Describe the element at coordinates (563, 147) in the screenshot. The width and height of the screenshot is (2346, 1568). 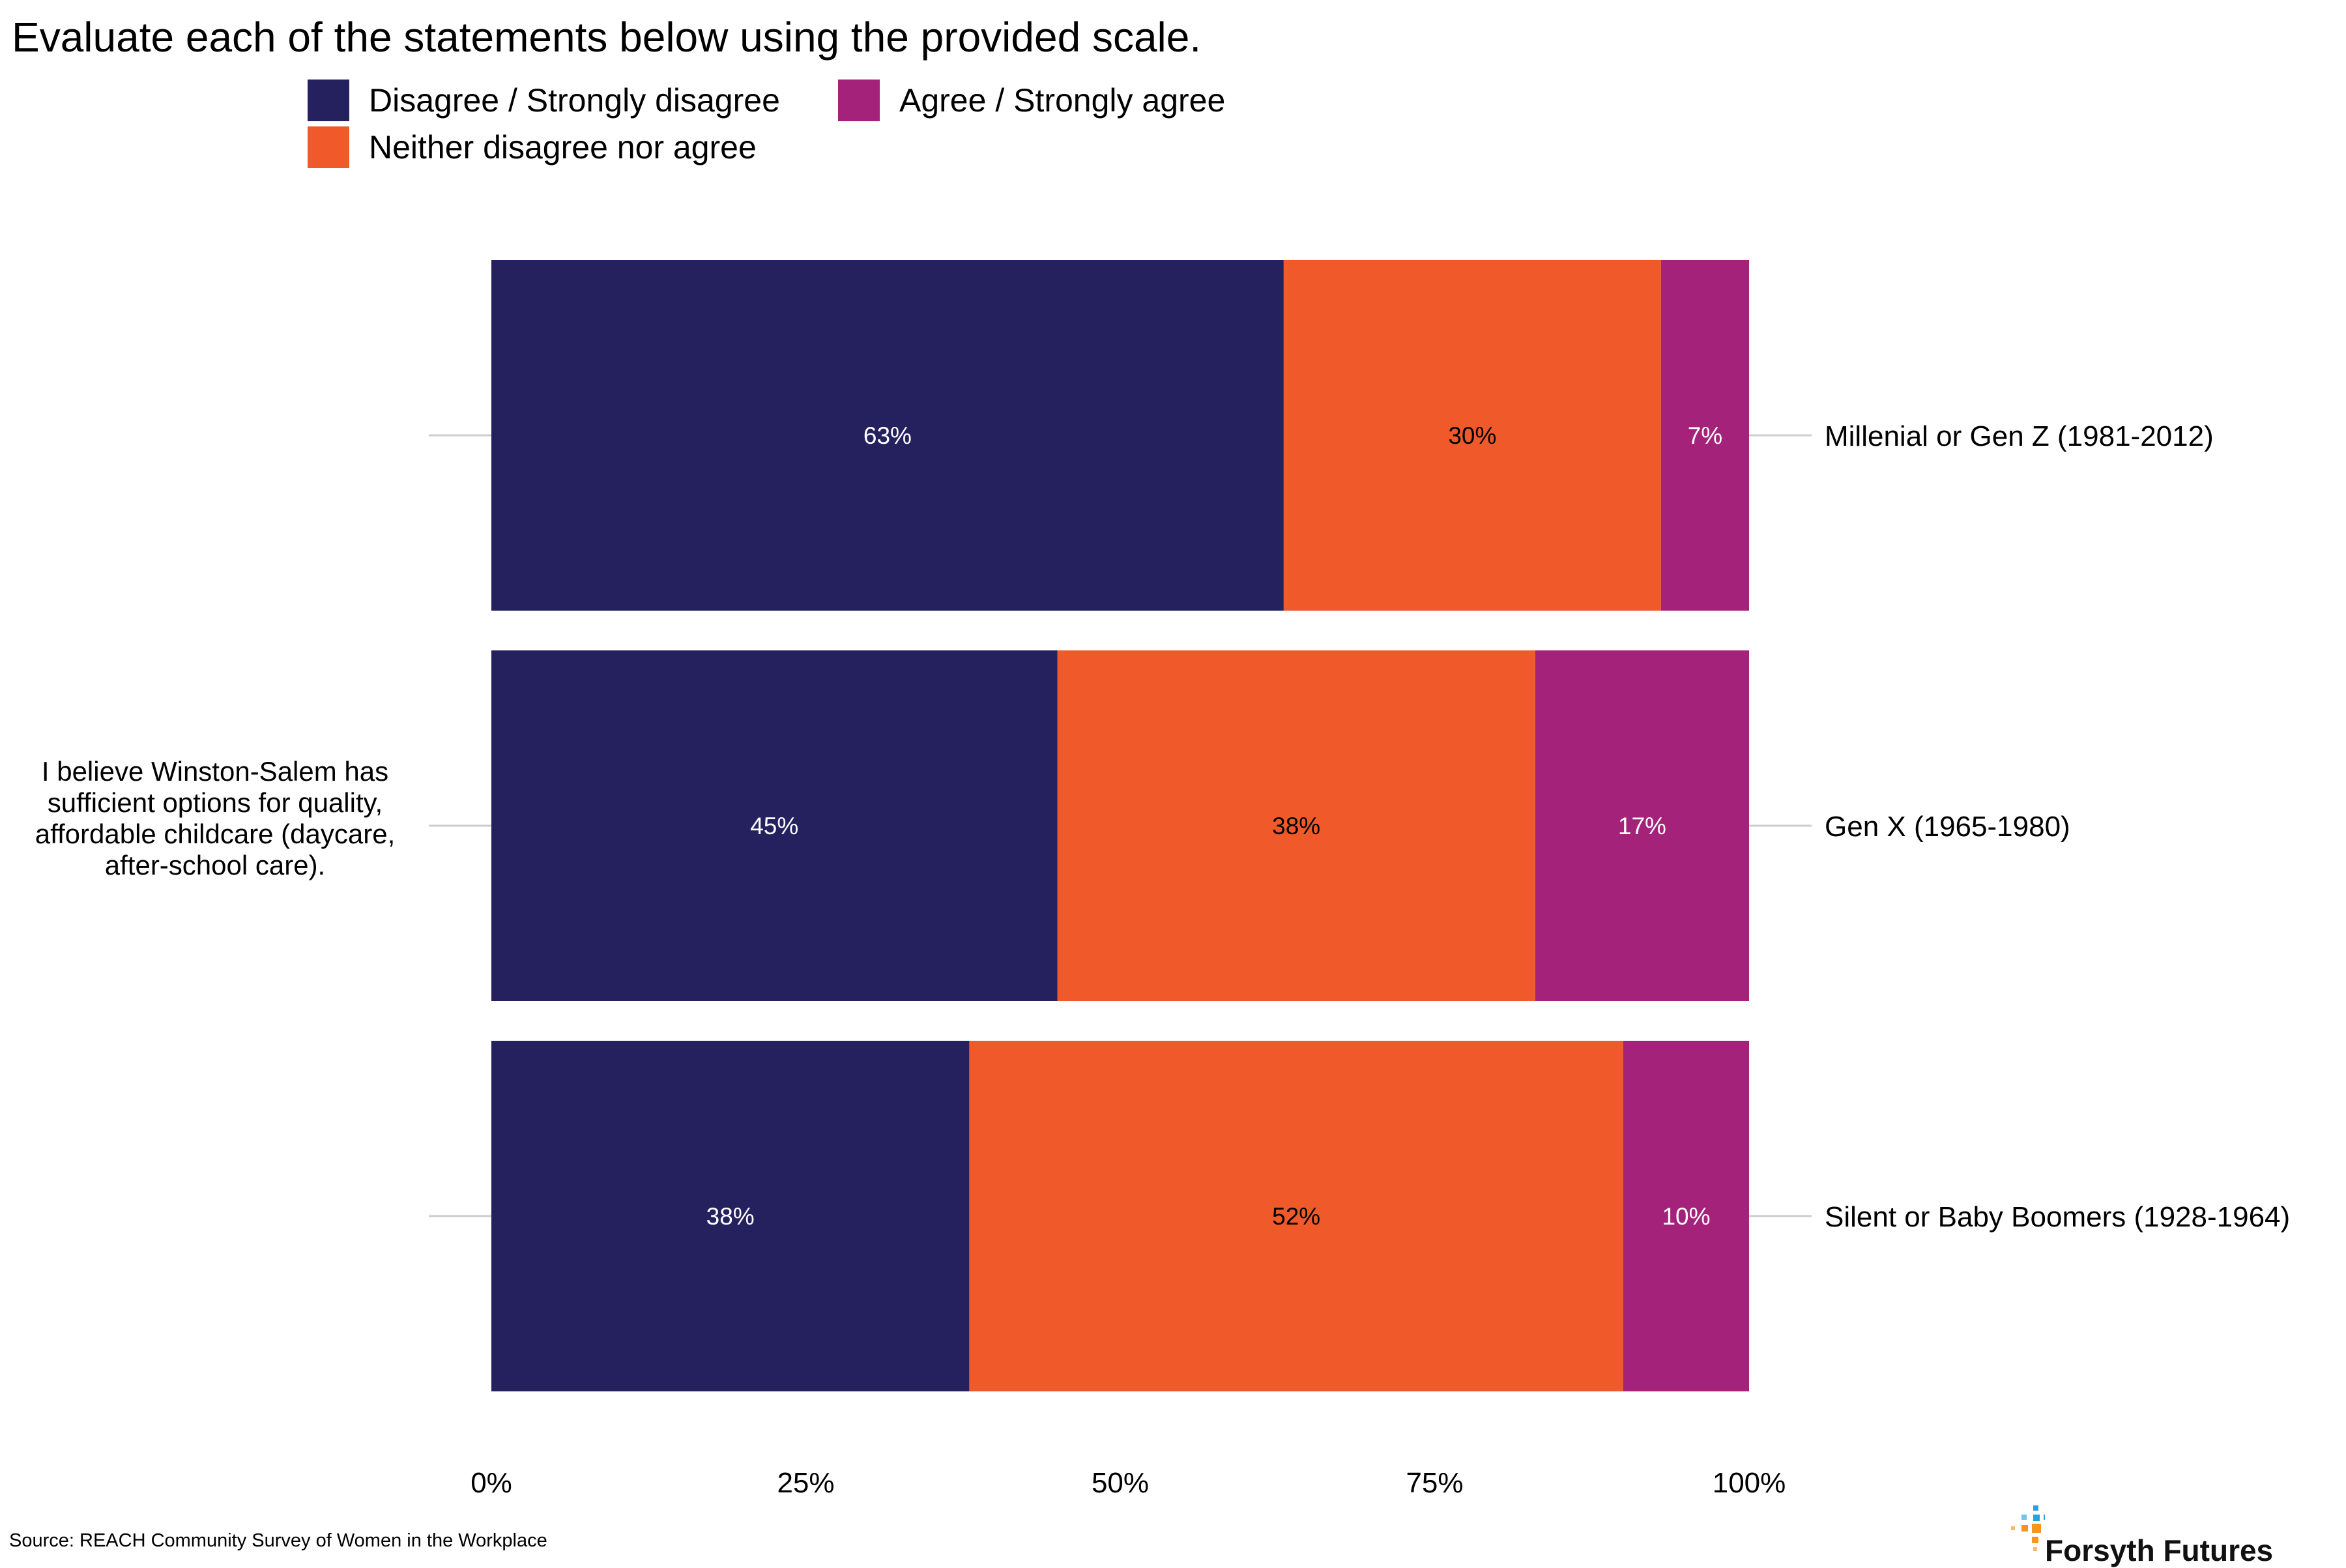
I see `legend-label-neither: Neither disagree nor agree` at that location.